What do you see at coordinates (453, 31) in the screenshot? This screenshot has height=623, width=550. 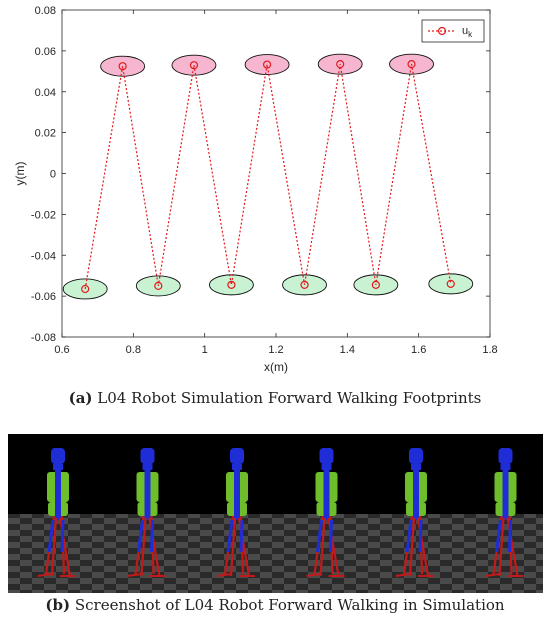 I see `legend: uk` at bounding box center [453, 31].